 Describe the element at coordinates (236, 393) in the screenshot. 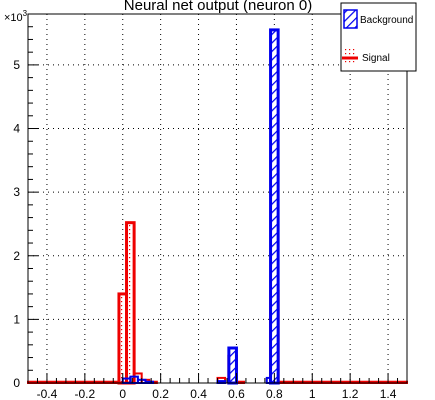

I see `x-tick-label: 0.6` at that location.